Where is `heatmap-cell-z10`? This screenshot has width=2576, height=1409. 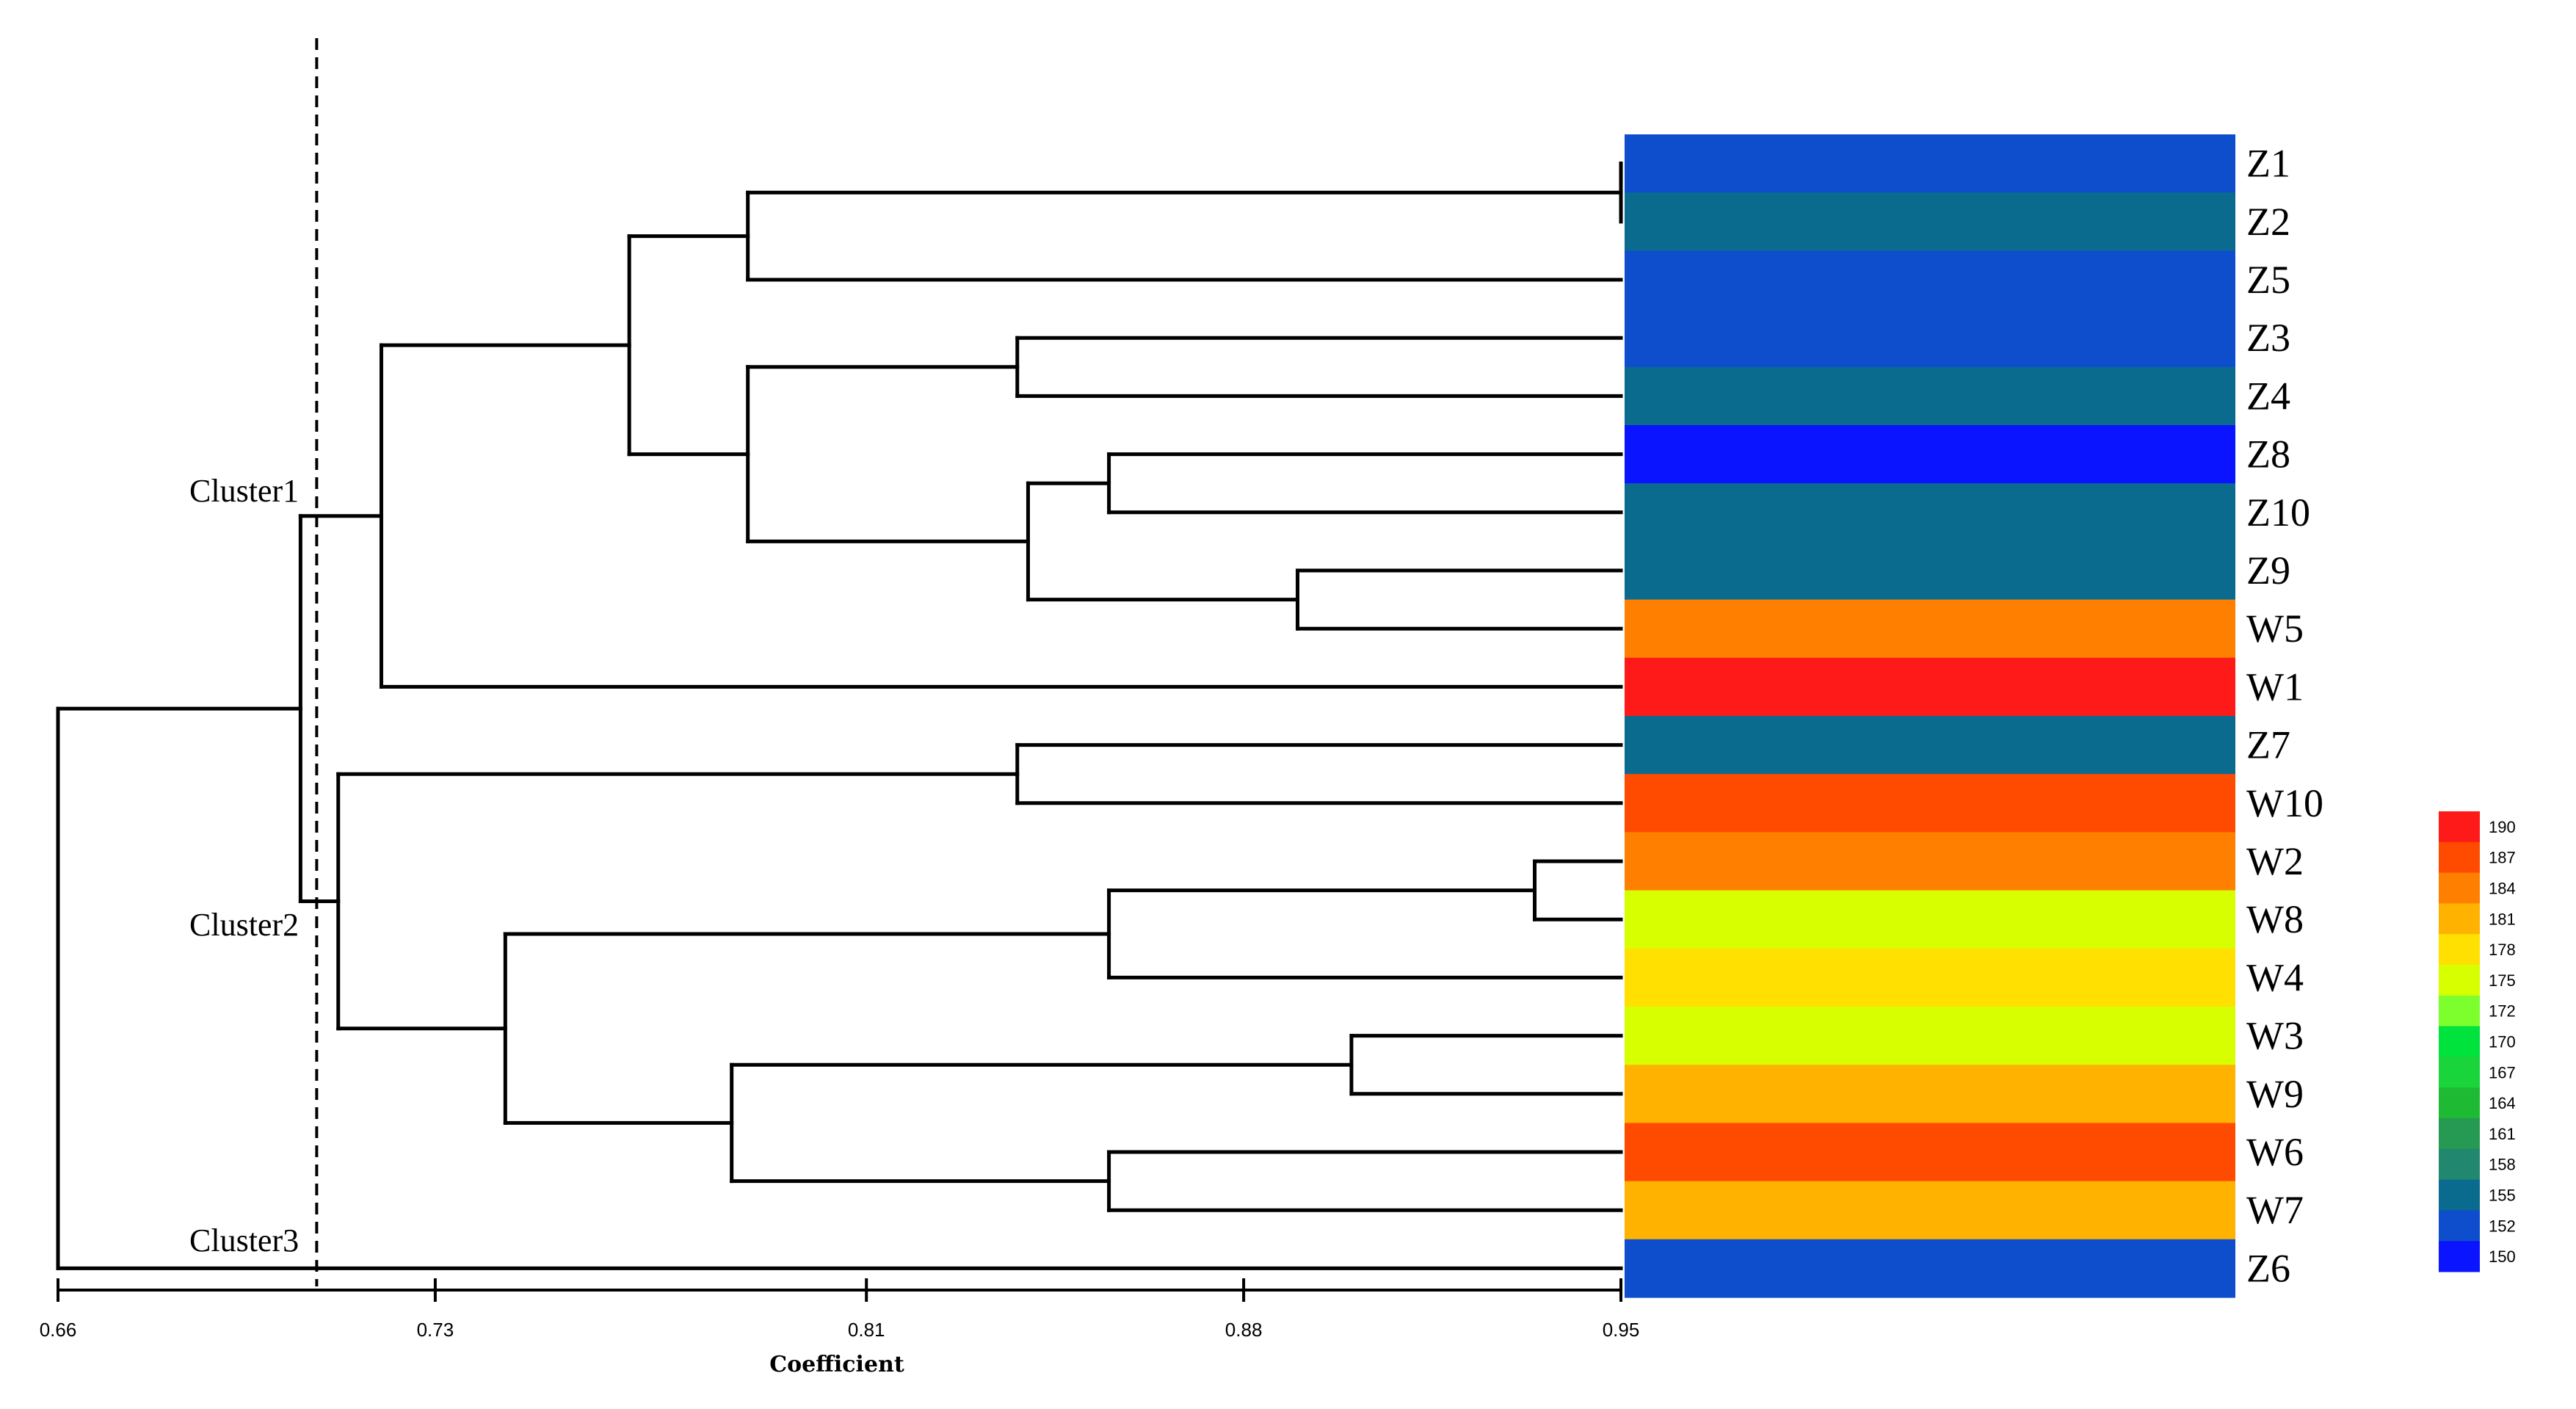
heatmap-cell-z10 is located at coordinates (1930, 512).